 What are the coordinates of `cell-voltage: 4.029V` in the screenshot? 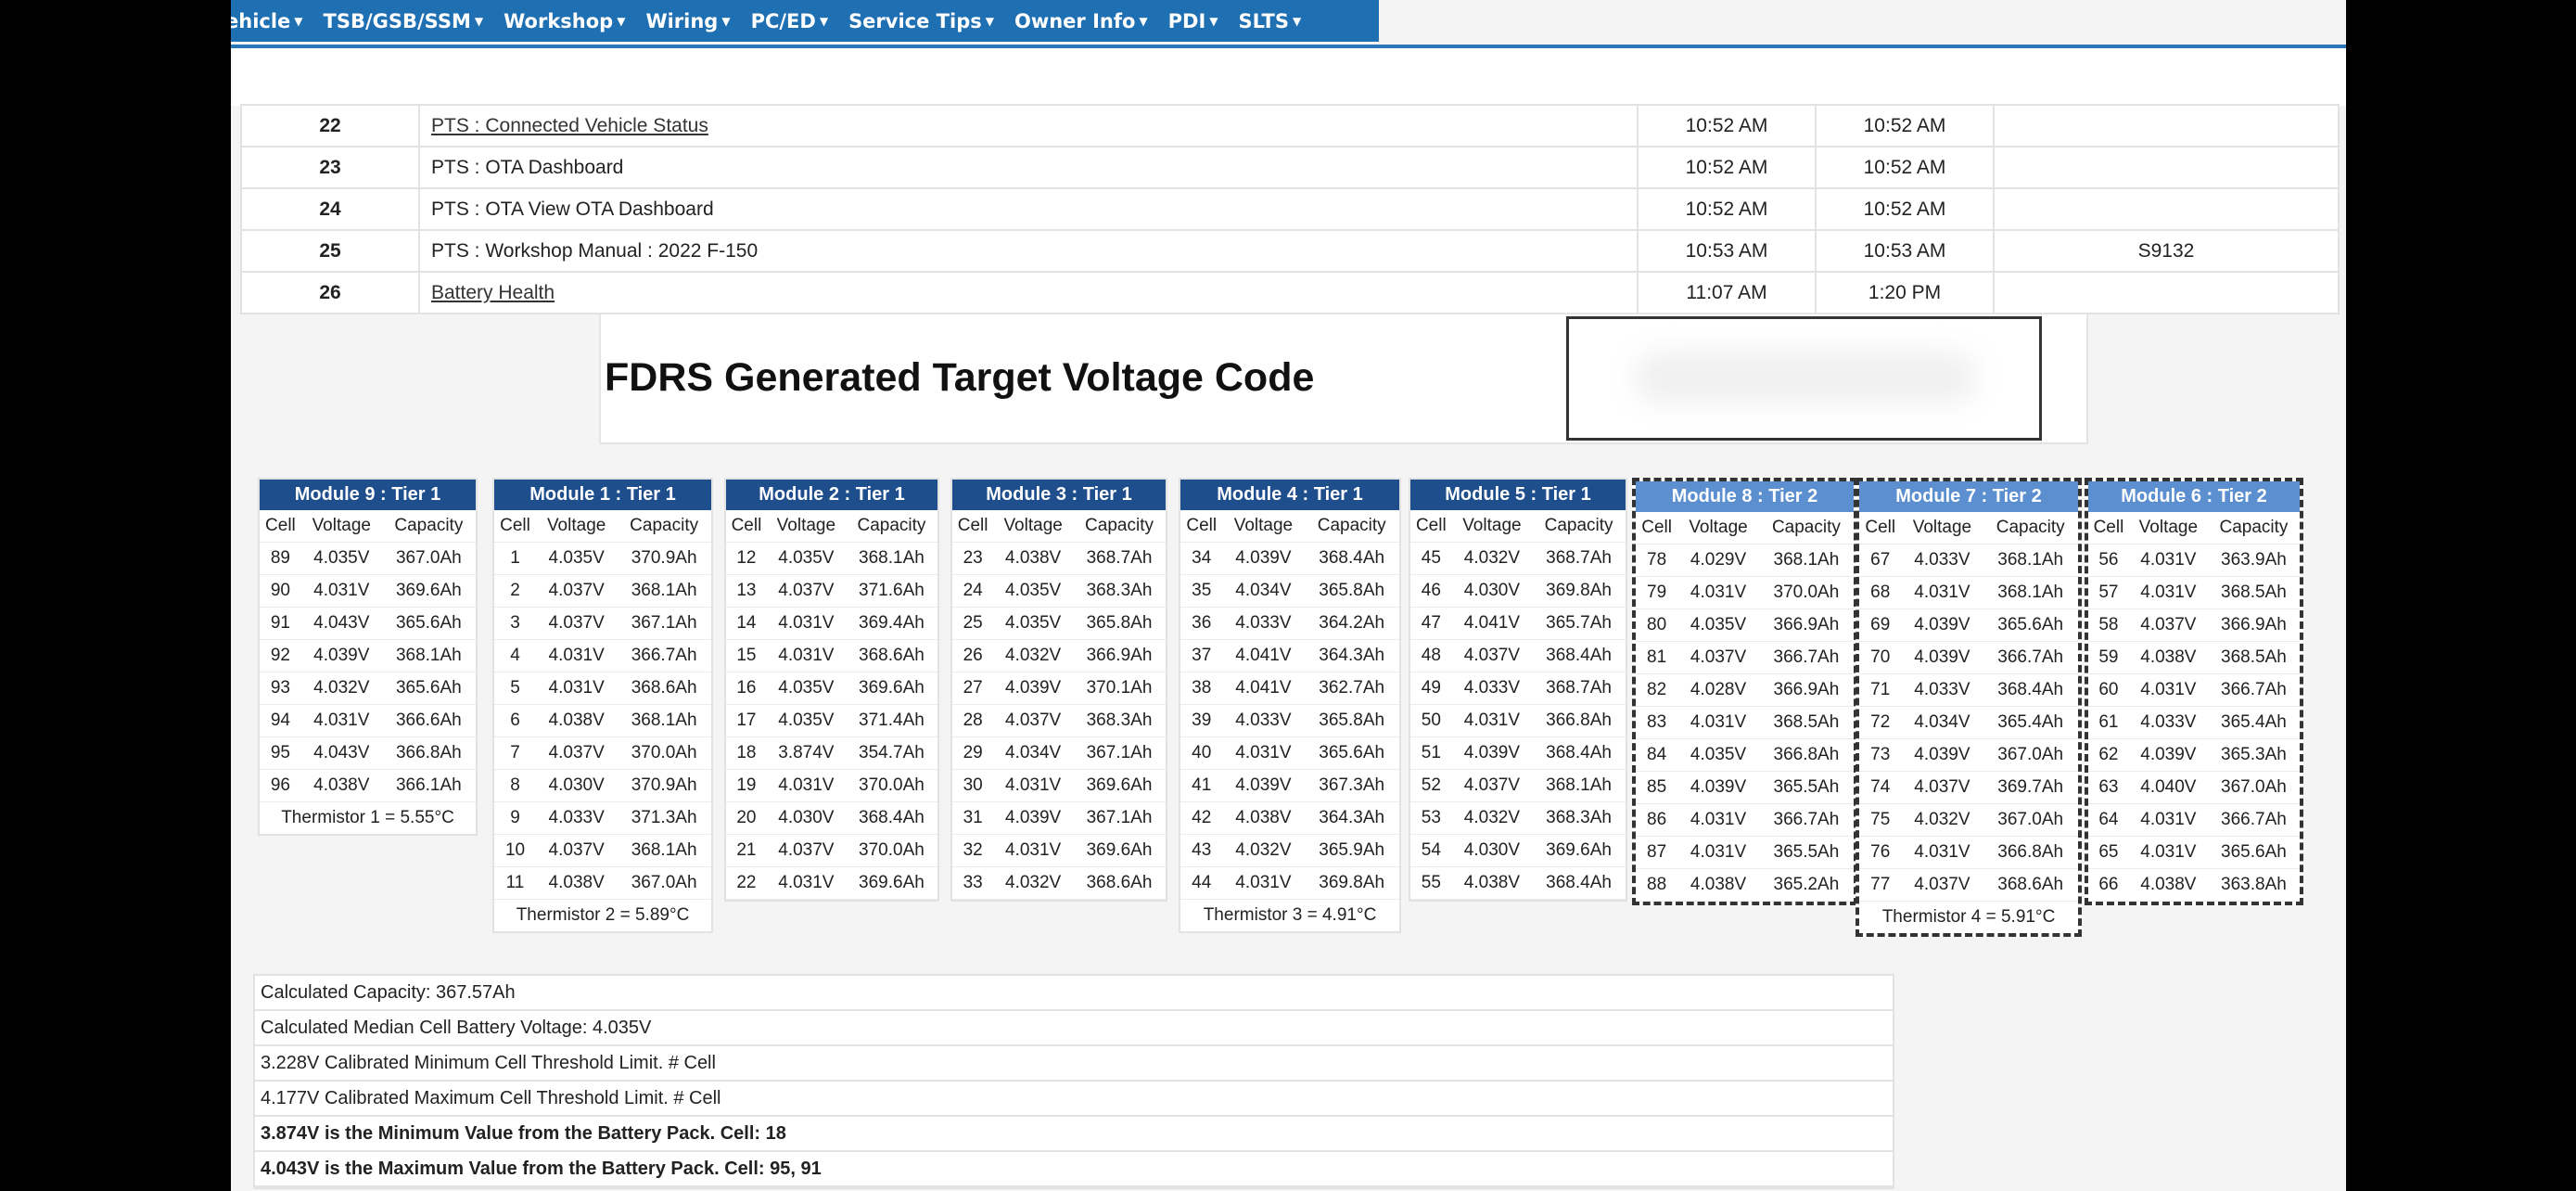 It's located at (1718, 560).